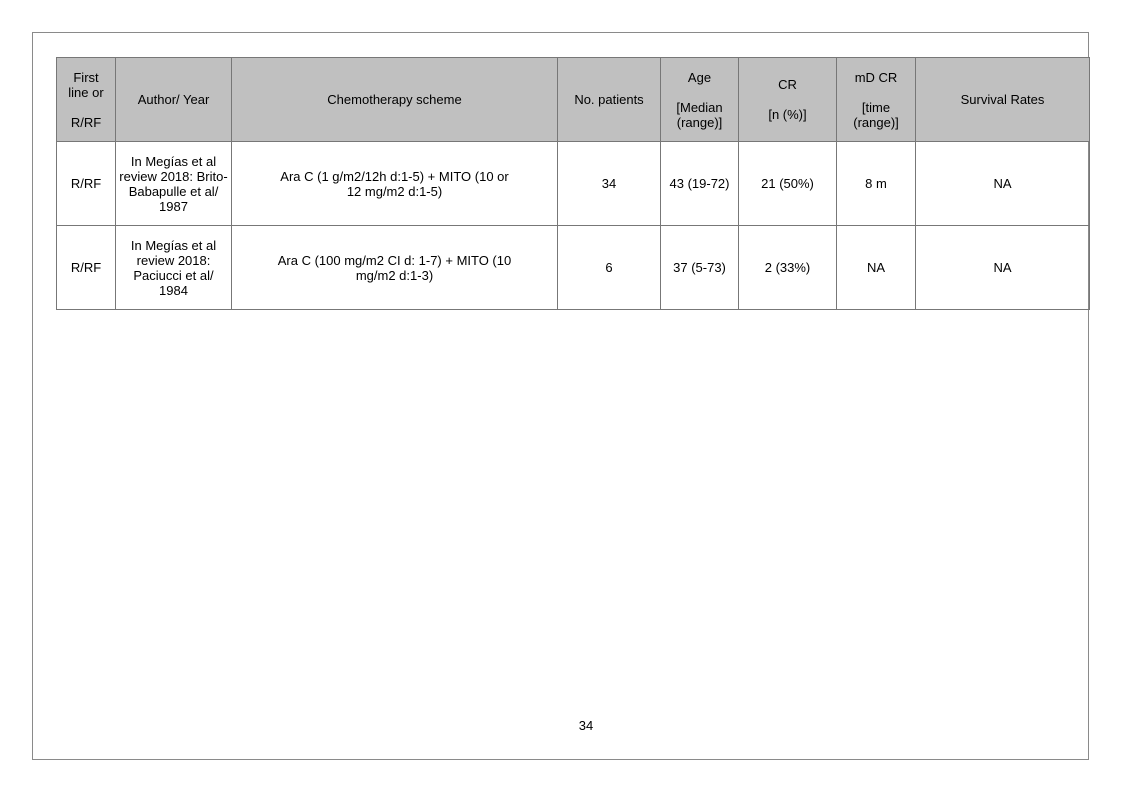  Describe the element at coordinates (699, 99) in the screenshot. I see `header-age: Age [Median (range)]` at that location.